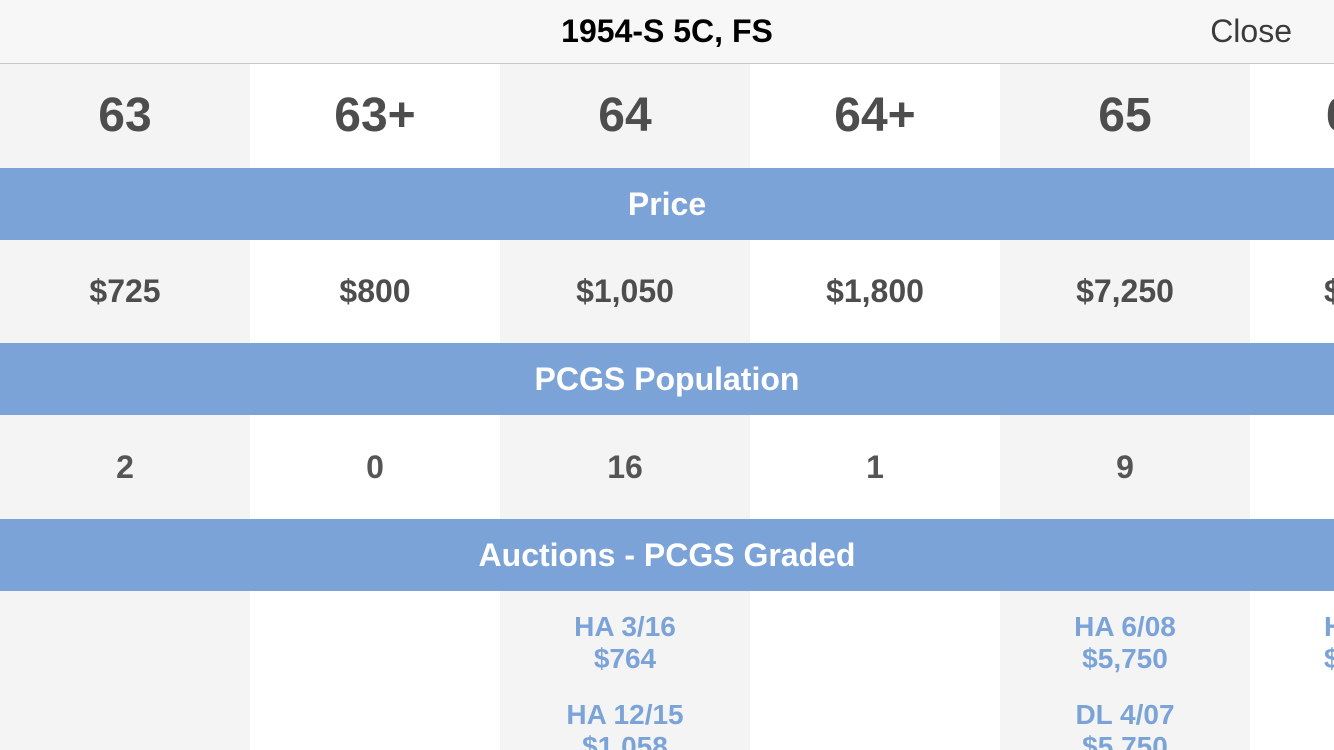 This screenshot has height=750, width=1334. Describe the element at coordinates (667, 379) in the screenshot. I see `section-header-population: PCGS Population` at that location.